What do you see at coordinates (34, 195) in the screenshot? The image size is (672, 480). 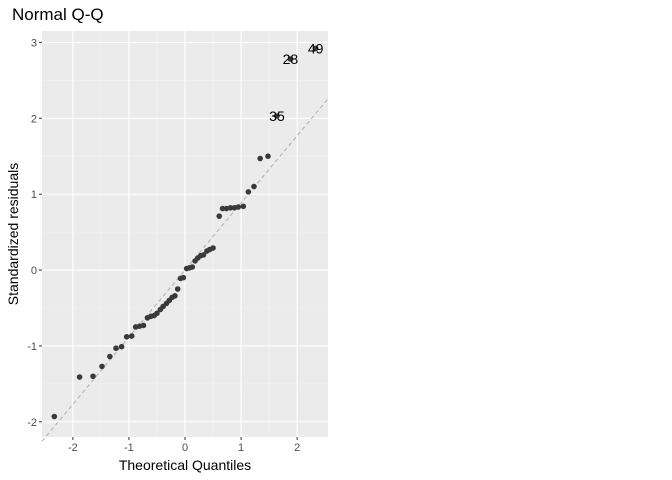 I see `y-tick-label: 1` at bounding box center [34, 195].